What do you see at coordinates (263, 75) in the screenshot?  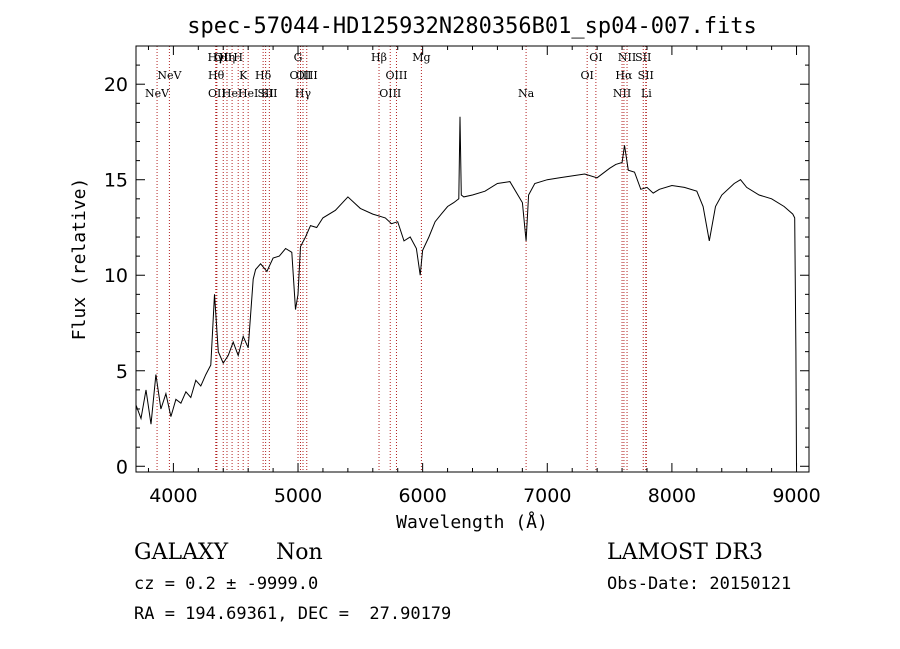 I see `marker-label: Hδ` at bounding box center [263, 75].